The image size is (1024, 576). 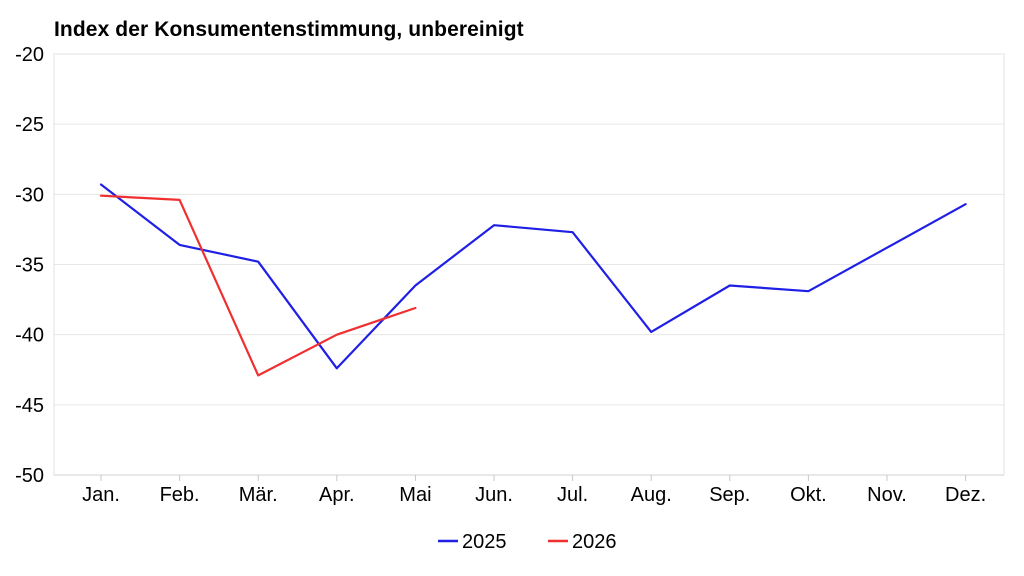 What do you see at coordinates (258, 285) in the screenshot?
I see `series-line-2026` at bounding box center [258, 285].